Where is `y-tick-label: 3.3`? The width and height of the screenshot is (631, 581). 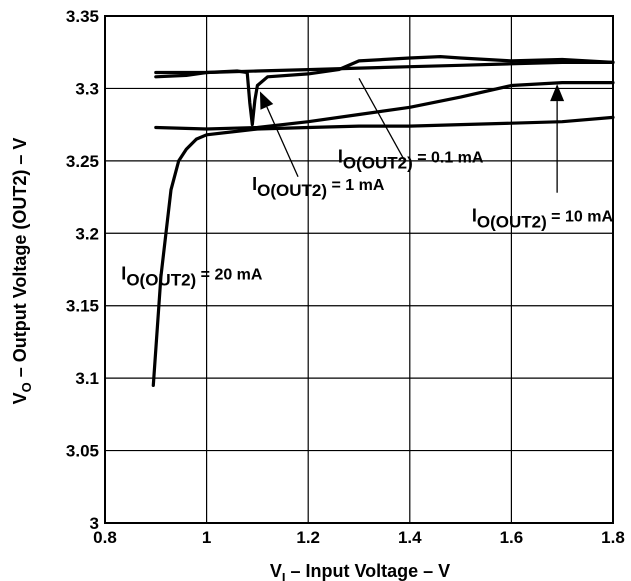
y-tick-label: 3.3 is located at coordinates (87, 88).